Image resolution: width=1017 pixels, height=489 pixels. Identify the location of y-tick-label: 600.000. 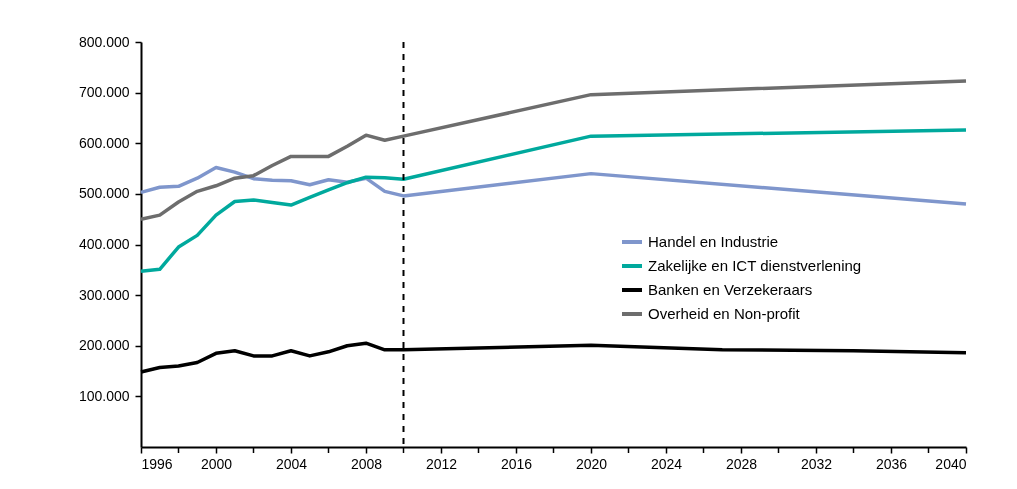
(104, 142).